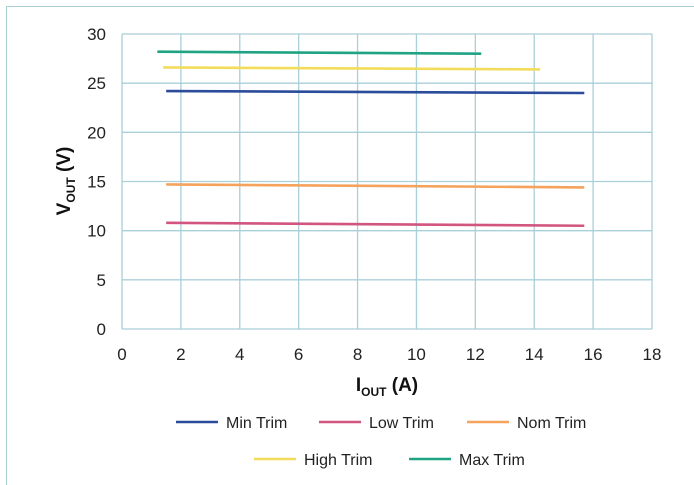  What do you see at coordinates (338, 460) in the screenshot?
I see `legend-label: High Trim` at bounding box center [338, 460].